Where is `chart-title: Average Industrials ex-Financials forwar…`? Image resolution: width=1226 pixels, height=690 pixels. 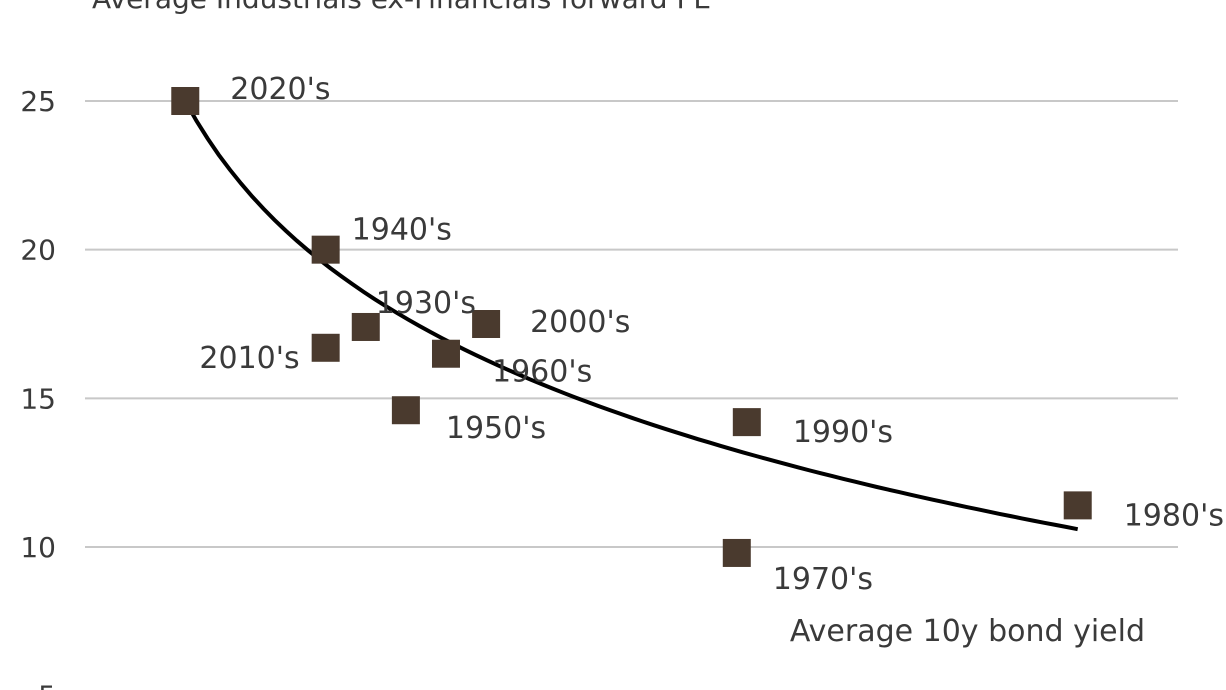 chart-title: Average Industrials ex-Financials forwar… is located at coordinates (401, 7).